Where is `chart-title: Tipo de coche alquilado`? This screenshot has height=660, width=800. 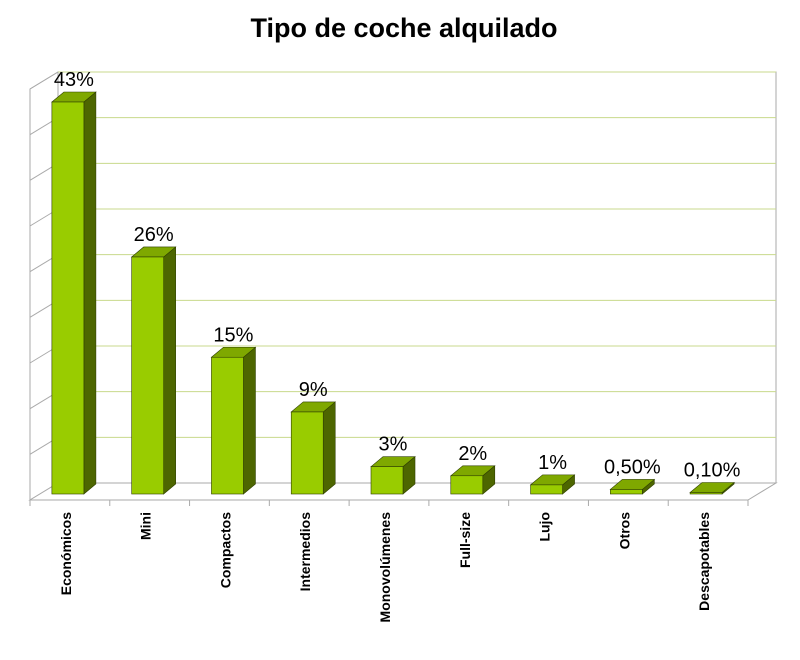 chart-title: Tipo de coche alquilado is located at coordinates (403, 28).